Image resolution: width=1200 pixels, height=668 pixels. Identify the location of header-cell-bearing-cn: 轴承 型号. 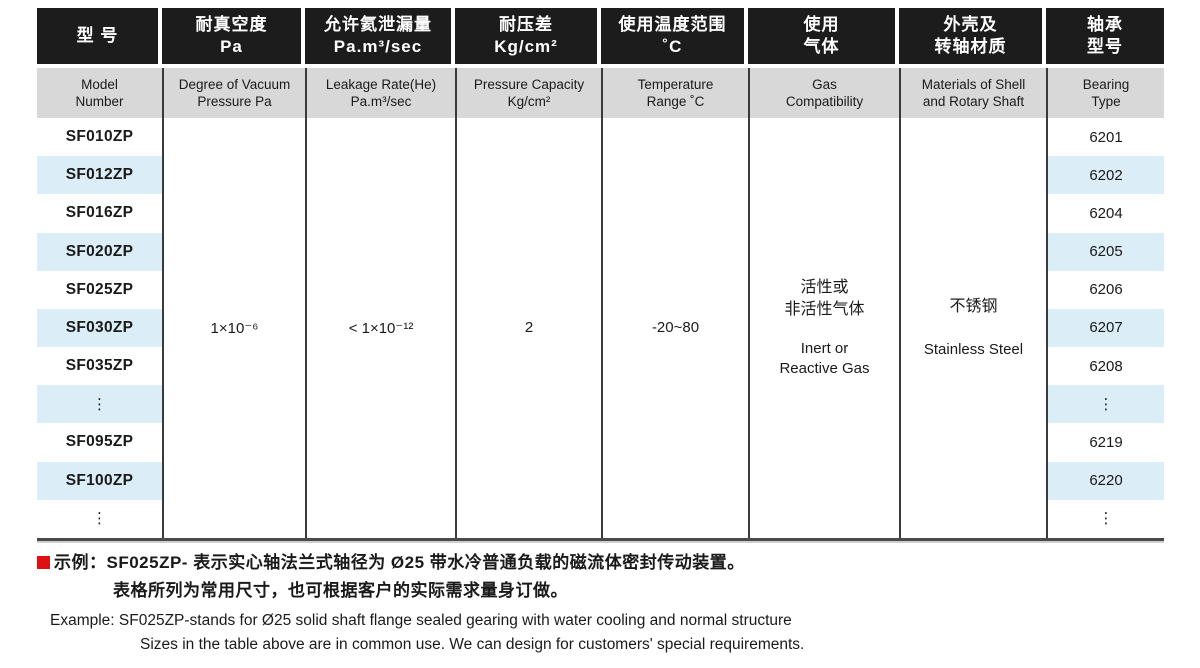
(1105, 36).